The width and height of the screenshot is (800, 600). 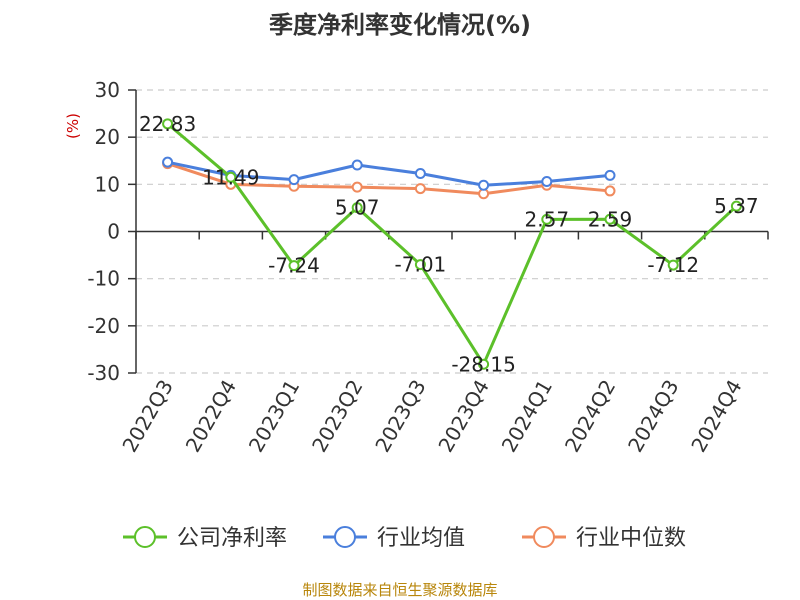 I want to click on x-tick-label: 2024Q2, so click(x=590, y=416).